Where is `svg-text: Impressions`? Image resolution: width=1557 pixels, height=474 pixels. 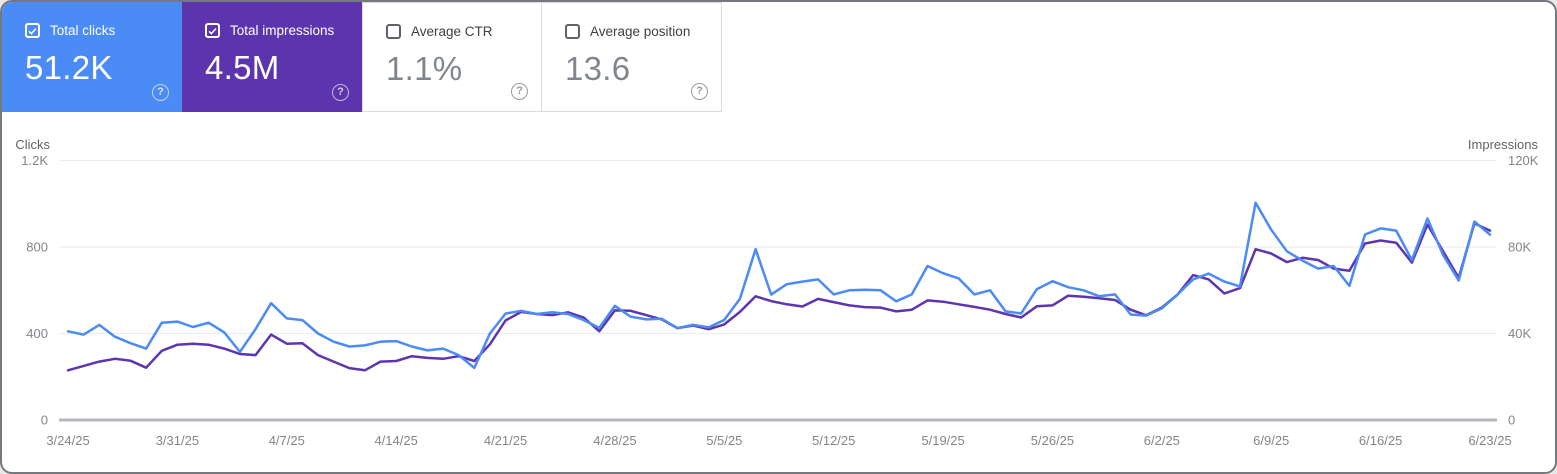 svg-text: Impressions is located at coordinates (1503, 144).